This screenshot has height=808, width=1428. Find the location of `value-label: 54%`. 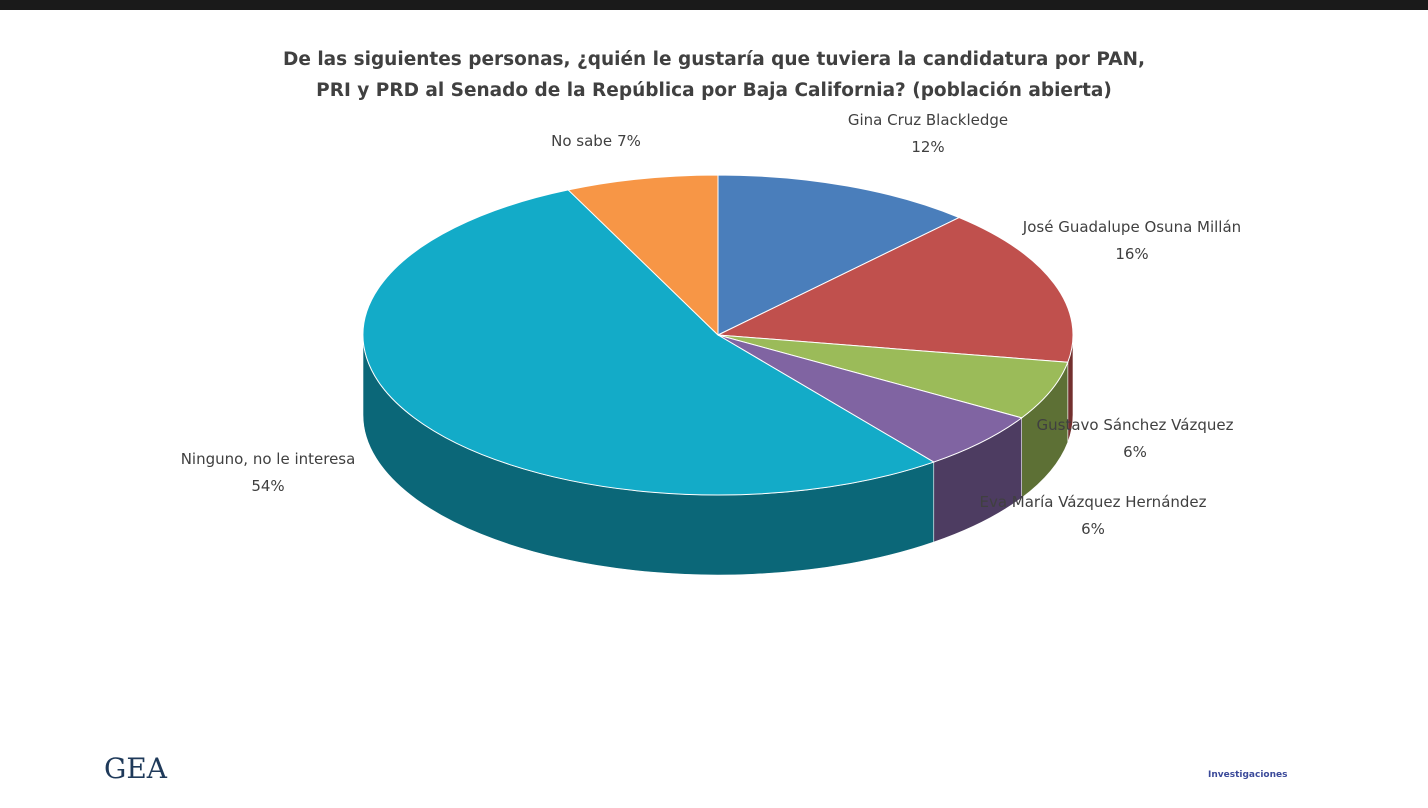

value-label: 54% is located at coordinates (267, 486).